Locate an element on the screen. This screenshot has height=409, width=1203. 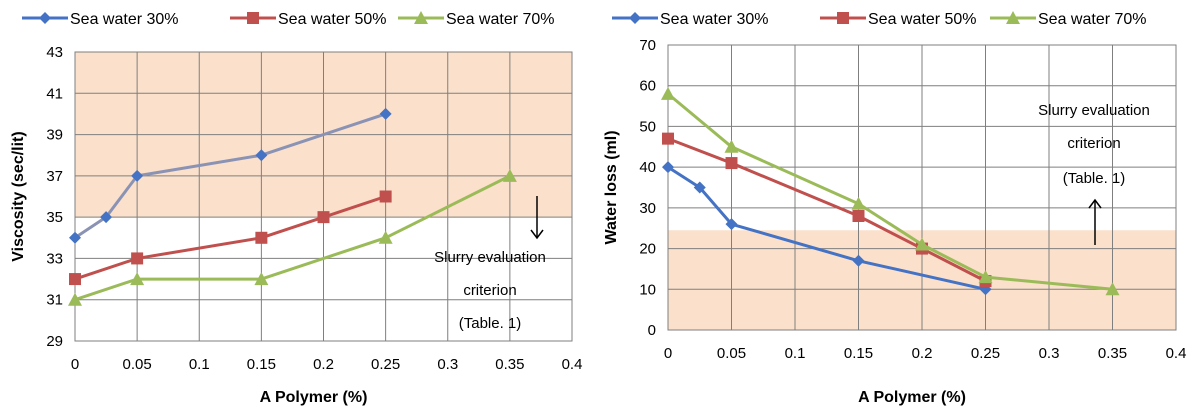
y-tick-label: 39 is located at coordinates (54, 135).